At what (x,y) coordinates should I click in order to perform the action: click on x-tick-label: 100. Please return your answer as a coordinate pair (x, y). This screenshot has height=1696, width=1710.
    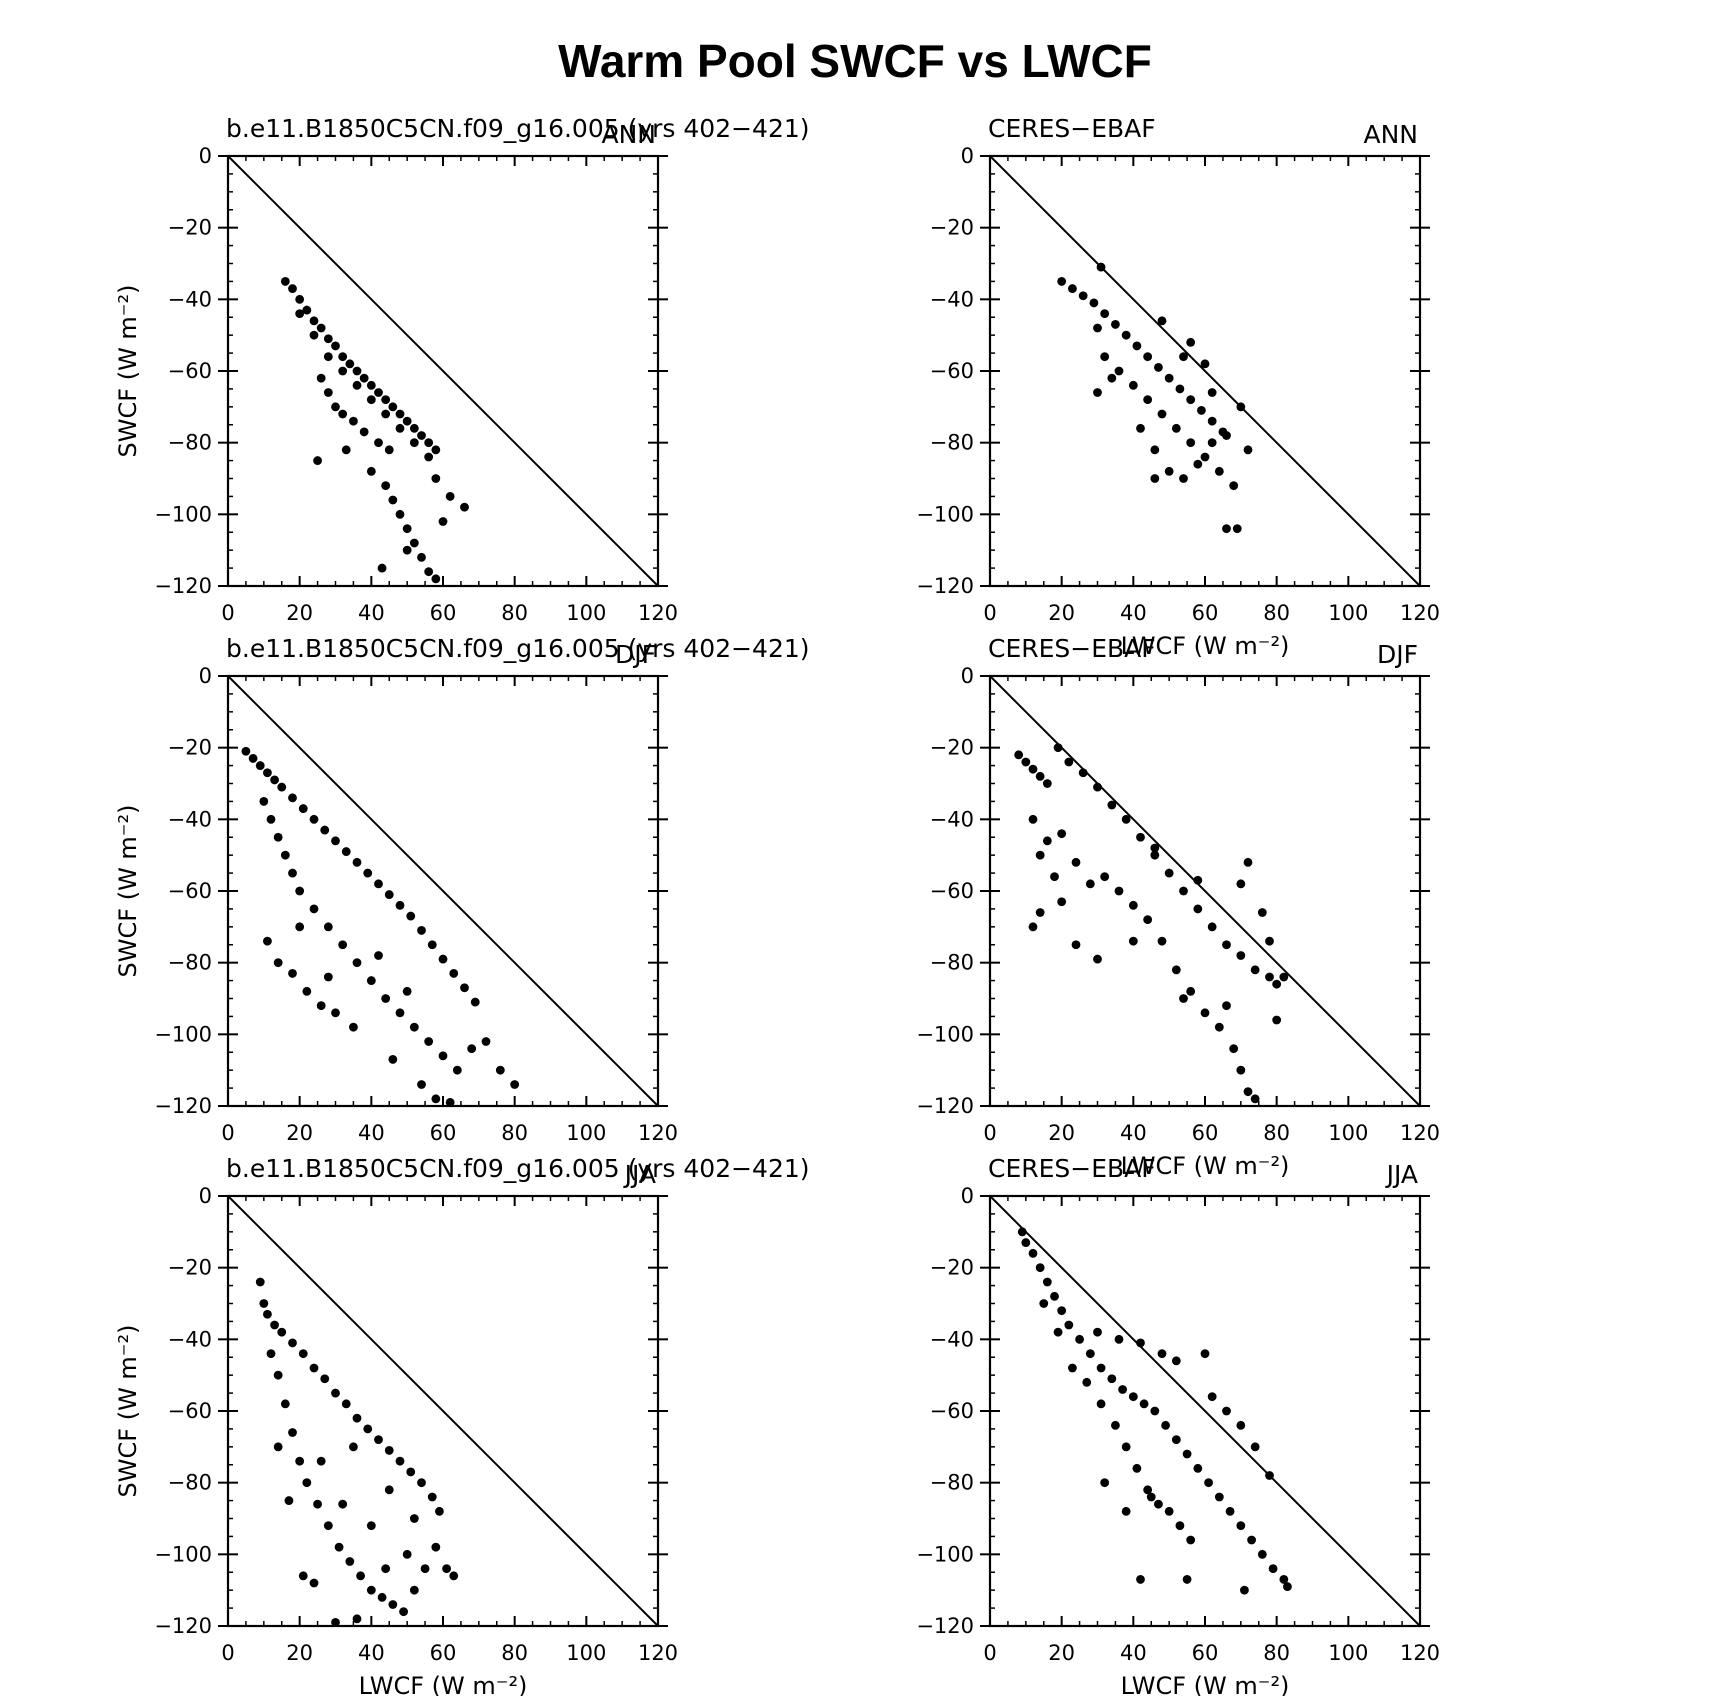
    Looking at the image, I should click on (586, 1653).